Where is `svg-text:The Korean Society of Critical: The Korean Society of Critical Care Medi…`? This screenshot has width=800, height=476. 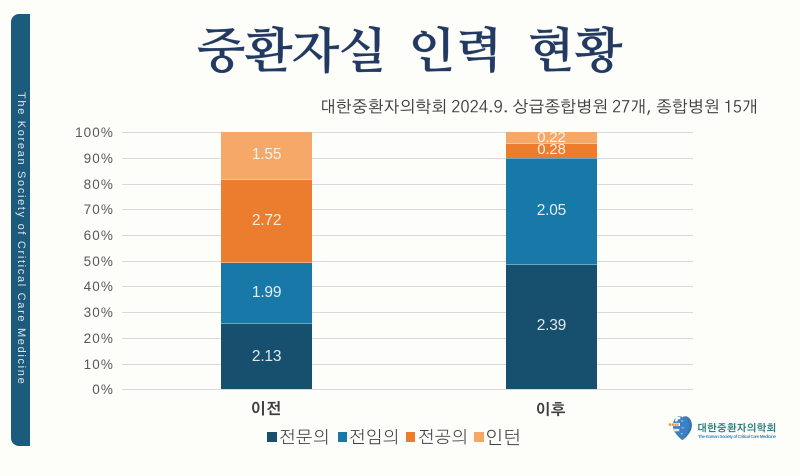
svg-text:The Korean Society of Critical: The Korean Society of Critical Care Medi… is located at coordinates (737, 436).